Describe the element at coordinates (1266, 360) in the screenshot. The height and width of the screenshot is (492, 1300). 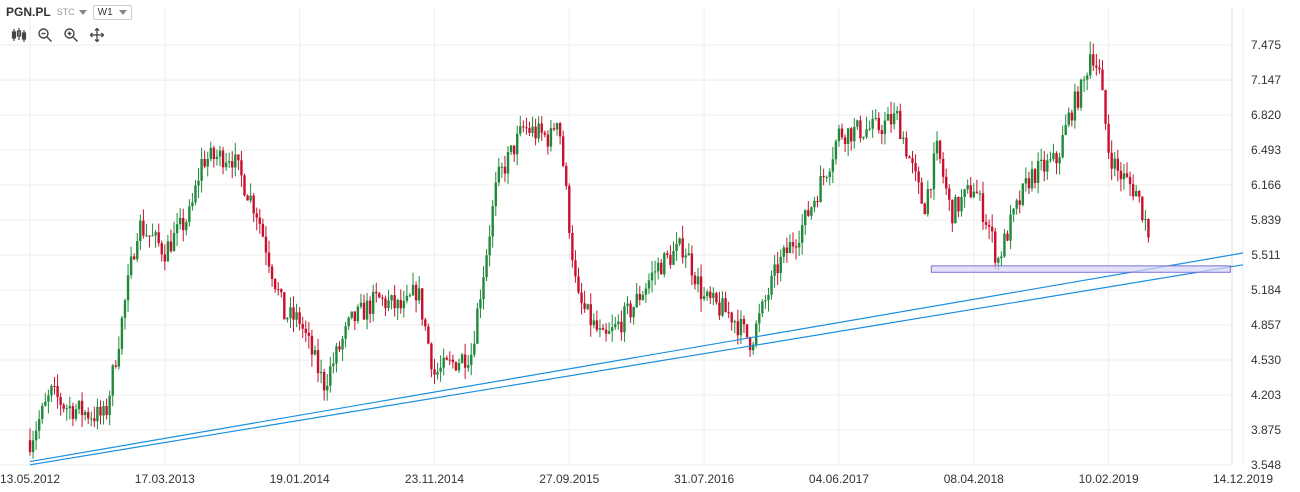
I see `y-tick-label: 4.530` at that location.